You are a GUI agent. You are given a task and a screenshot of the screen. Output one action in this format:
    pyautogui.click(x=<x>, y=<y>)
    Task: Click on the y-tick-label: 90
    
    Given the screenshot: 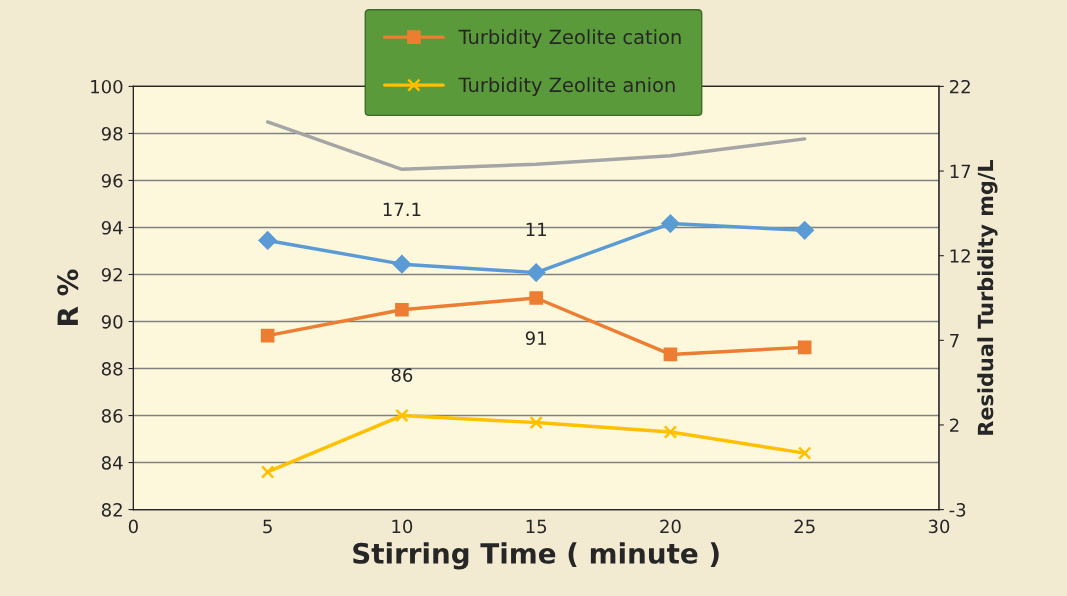 What is the action you would take?
    pyautogui.click(x=112, y=321)
    